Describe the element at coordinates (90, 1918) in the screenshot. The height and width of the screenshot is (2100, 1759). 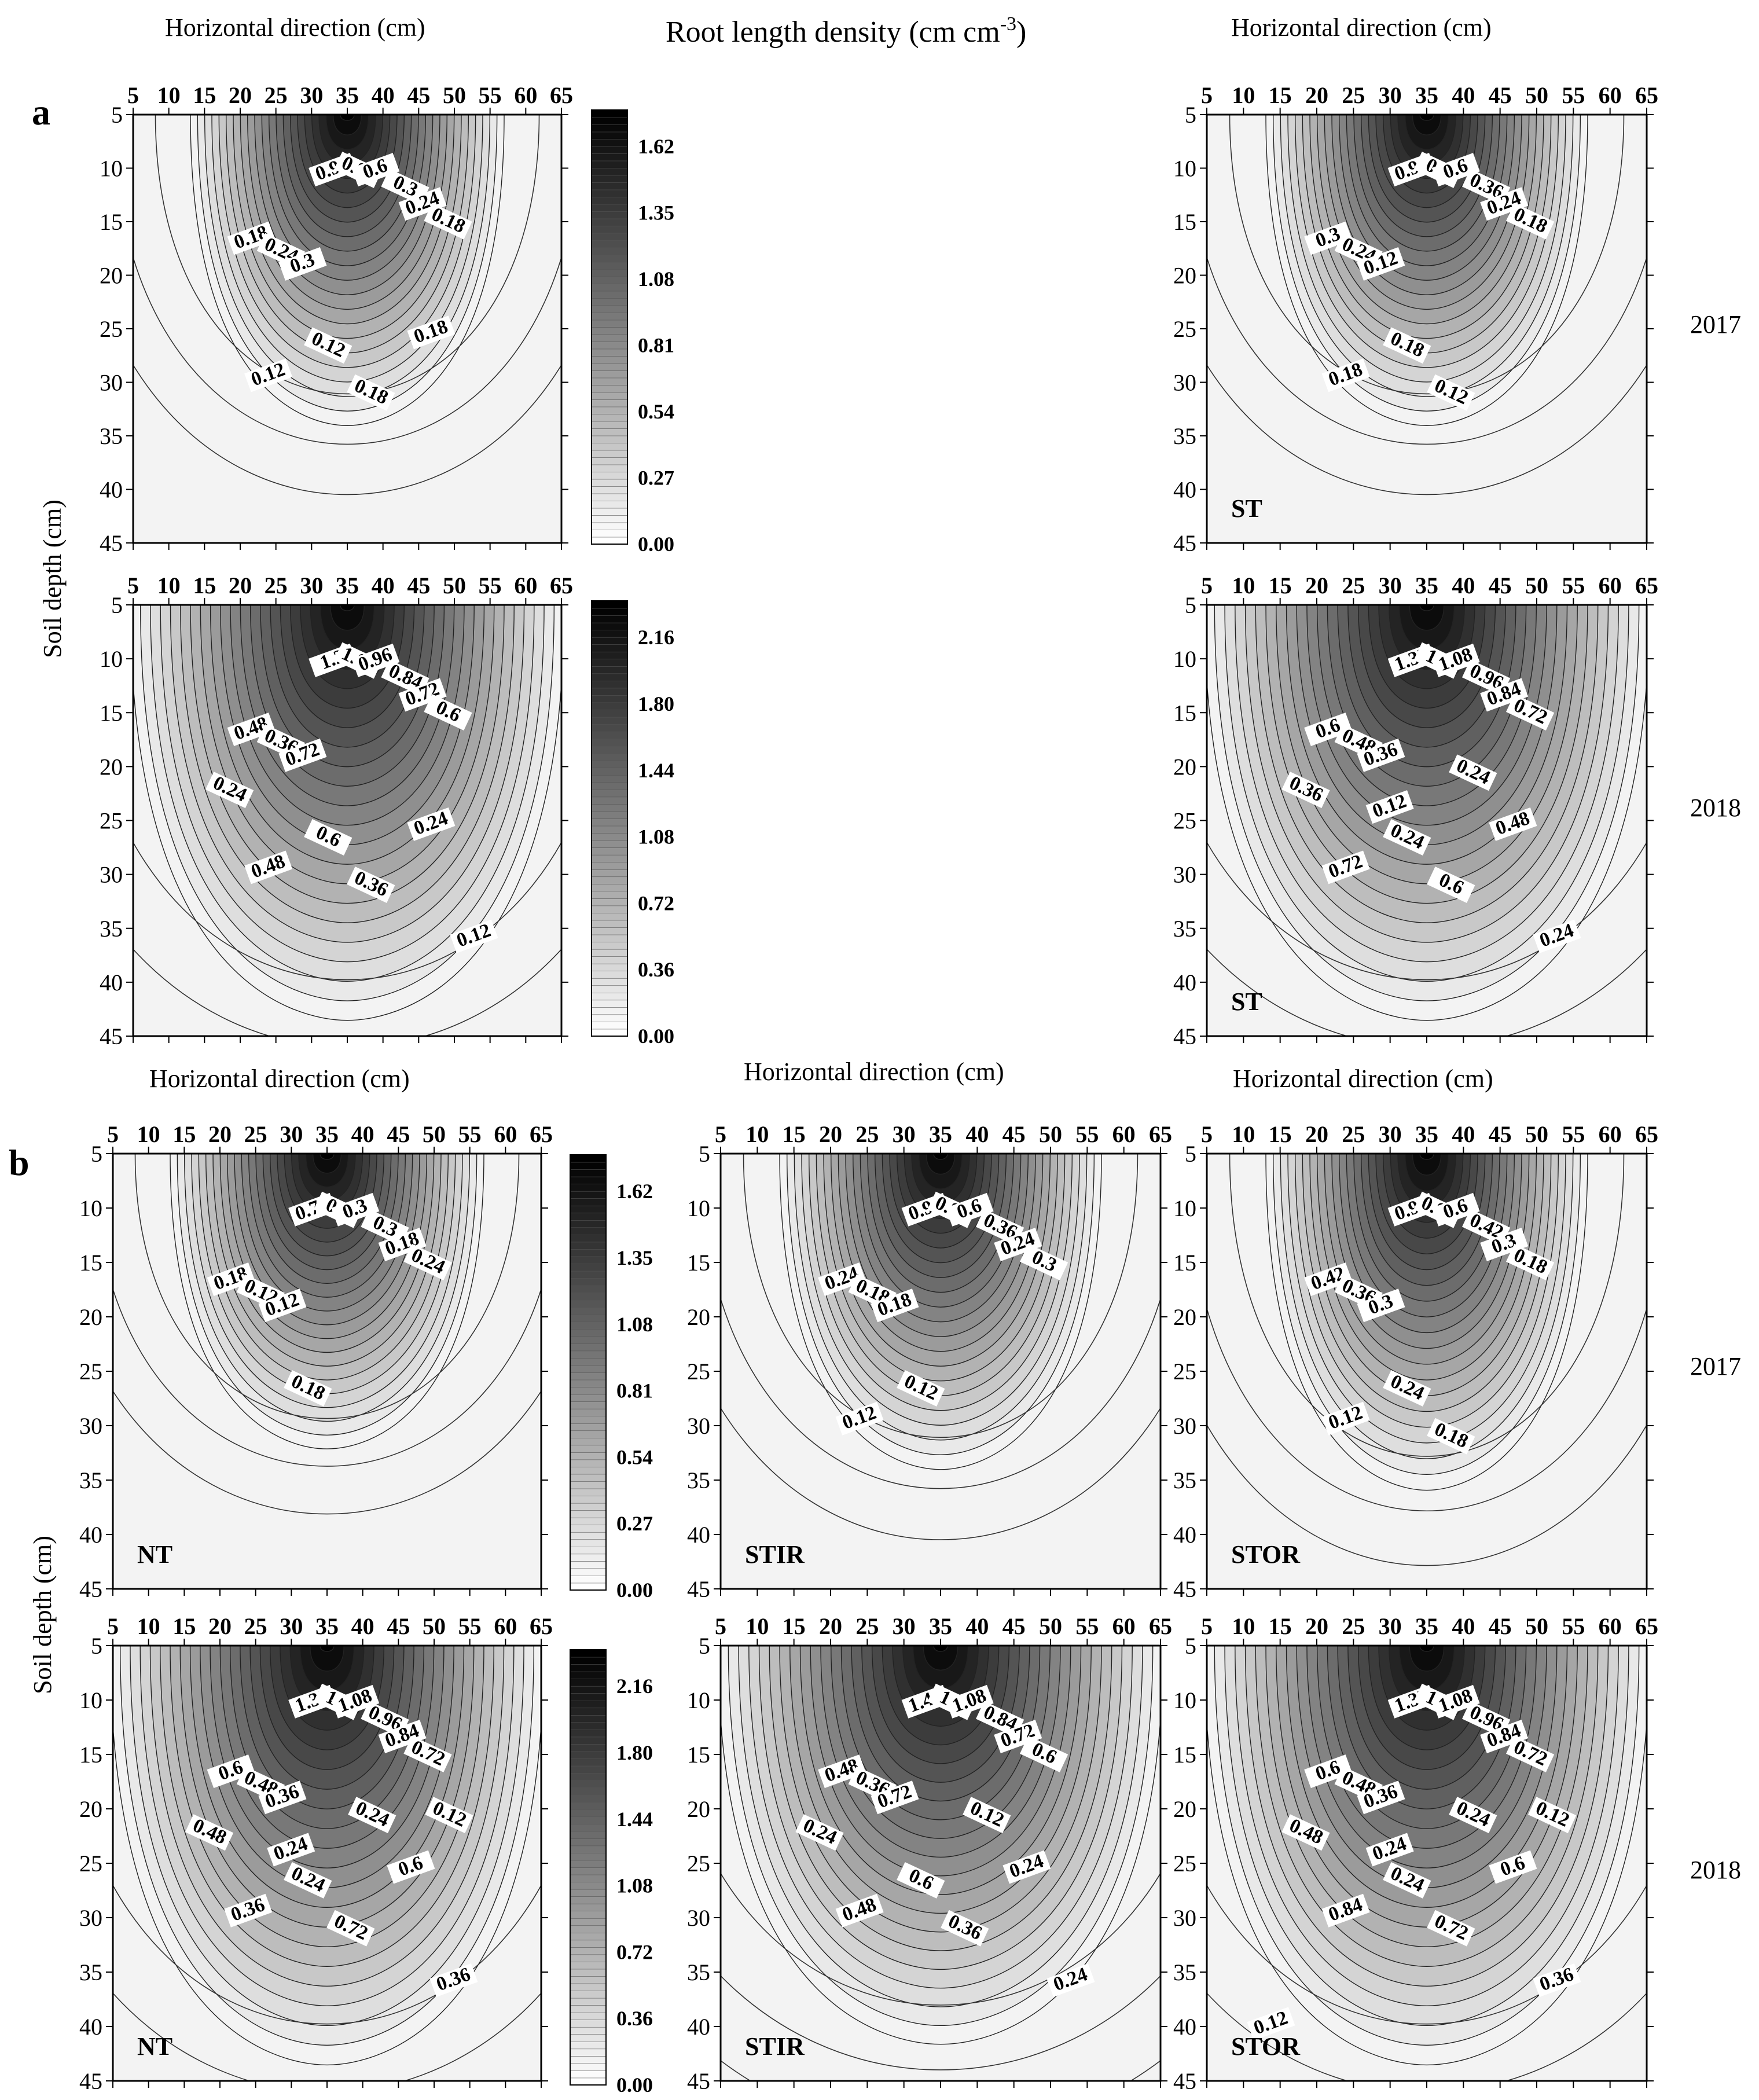
I see `y-tick-label: 30` at that location.